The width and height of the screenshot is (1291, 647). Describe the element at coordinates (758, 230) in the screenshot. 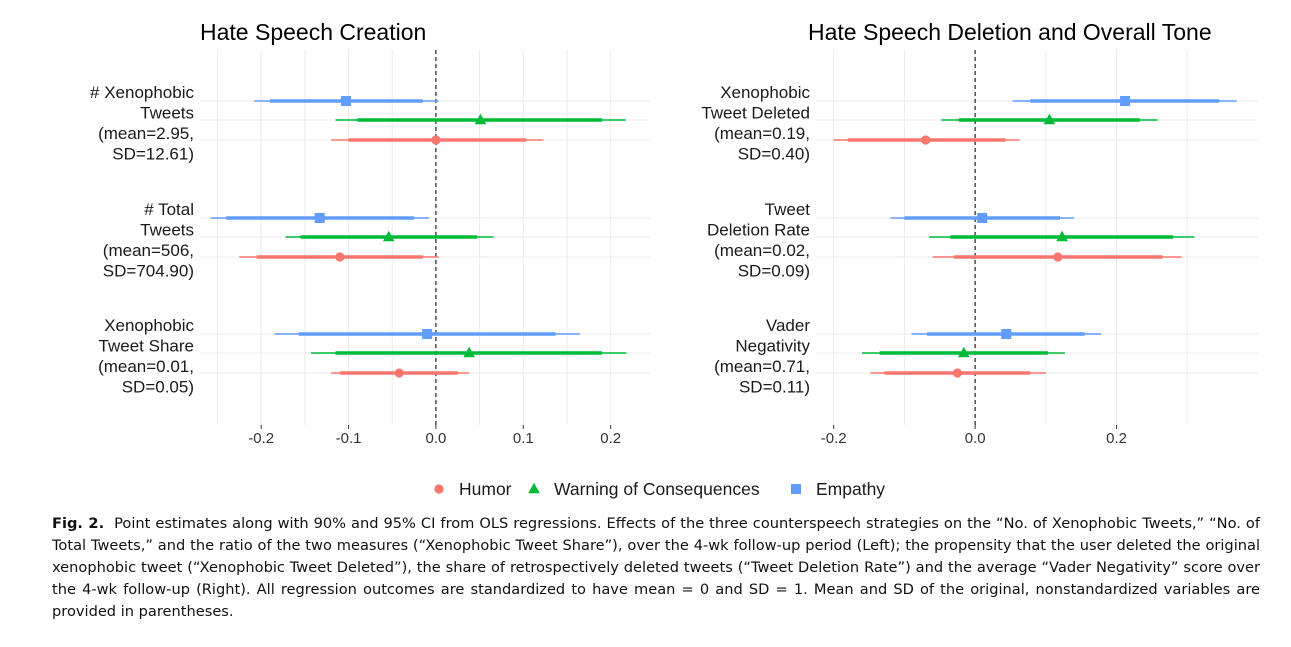

I see `y-label-line: Deletion Rate` at that location.